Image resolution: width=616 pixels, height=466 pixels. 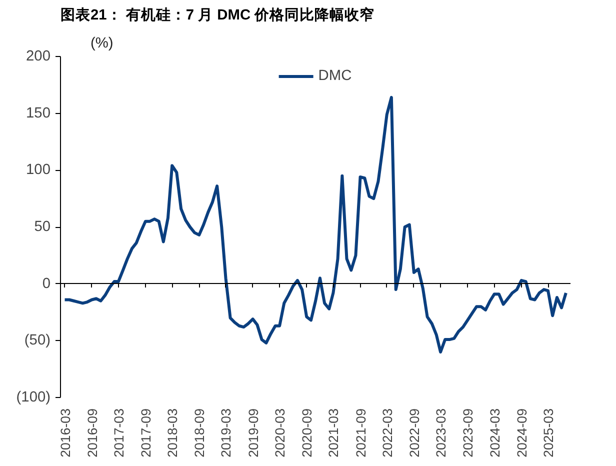 What do you see at coordinates (334, 433) in the screenshot?
I see `x-tick-label: 2021-03` at bounding box center [334, 433].